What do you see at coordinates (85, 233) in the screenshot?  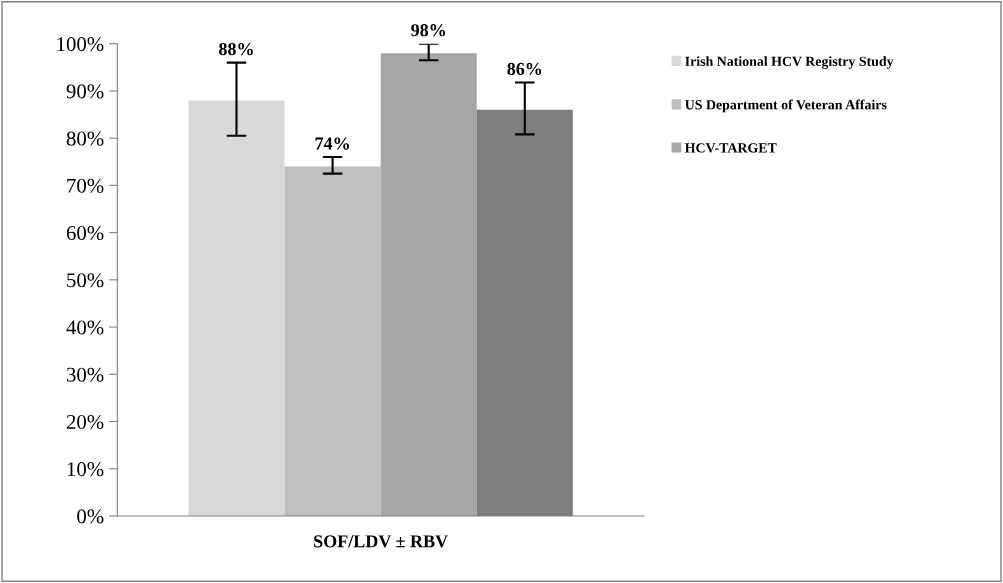 I see `y-tick-label: 60%` at bounding box center [85, 233].